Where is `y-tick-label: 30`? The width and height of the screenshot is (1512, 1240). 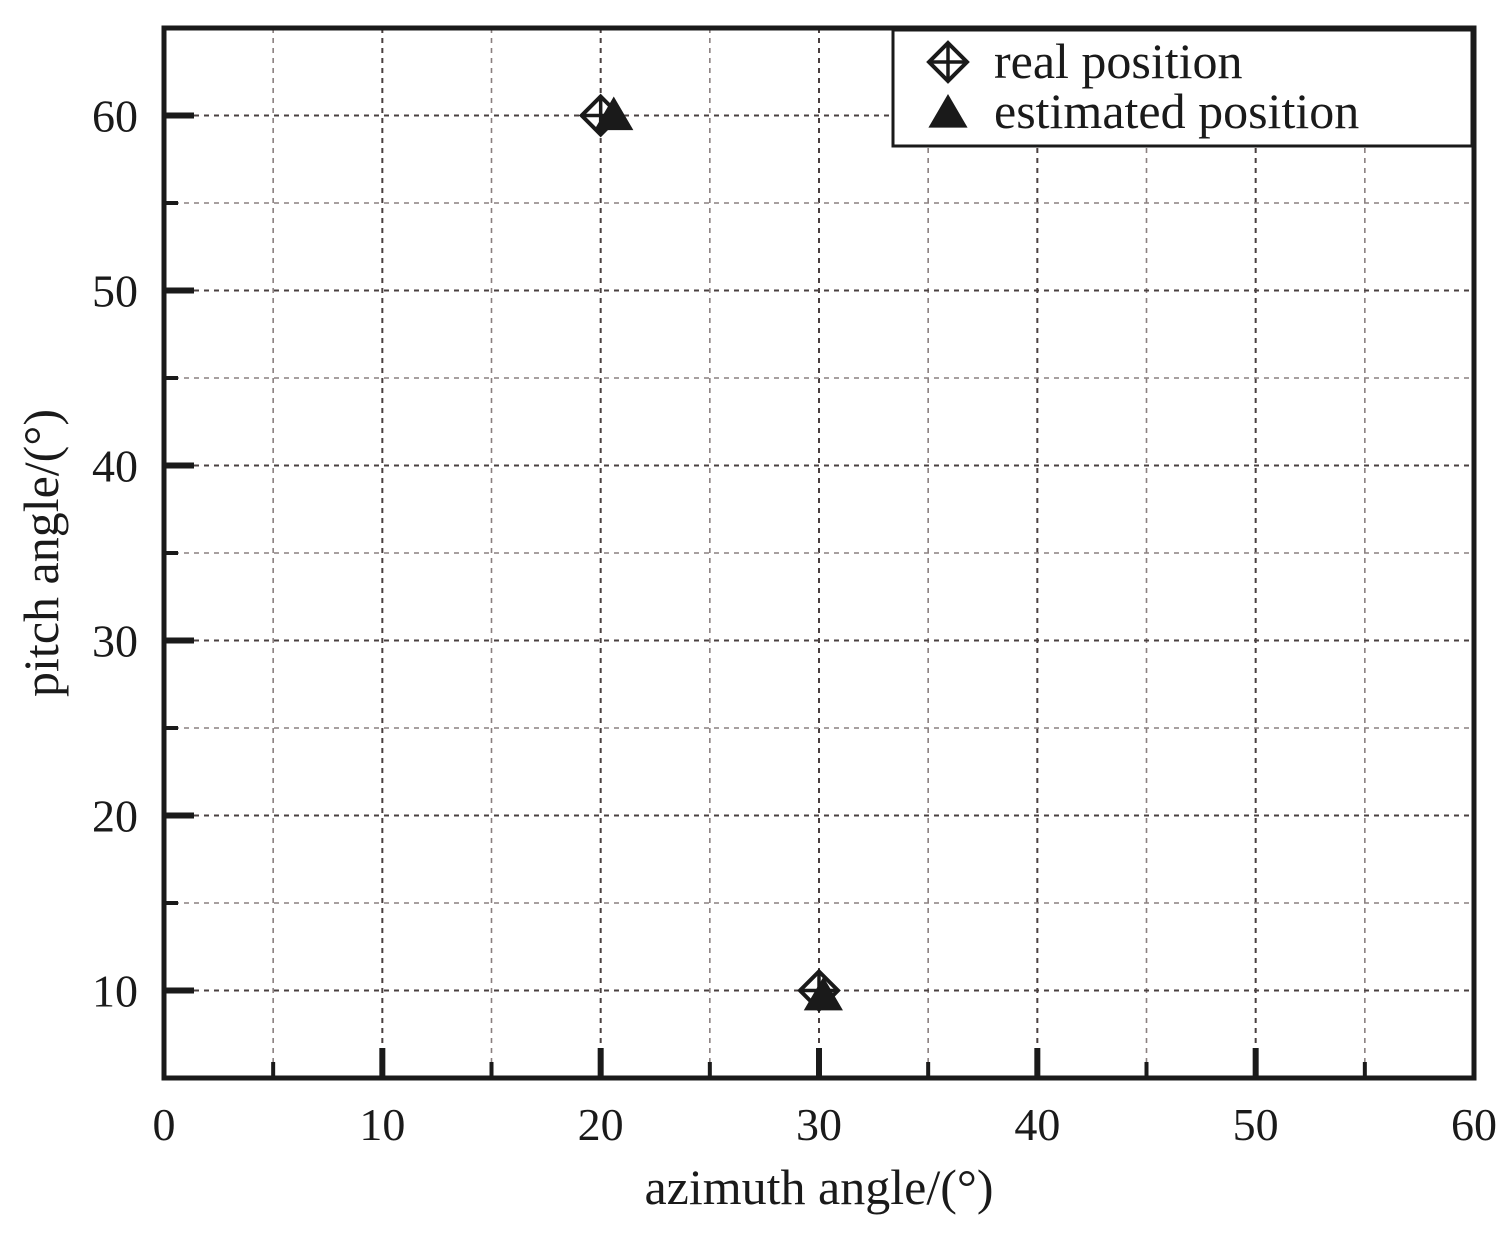 y-tick-label: 30 is located at coordinates (115, 641).